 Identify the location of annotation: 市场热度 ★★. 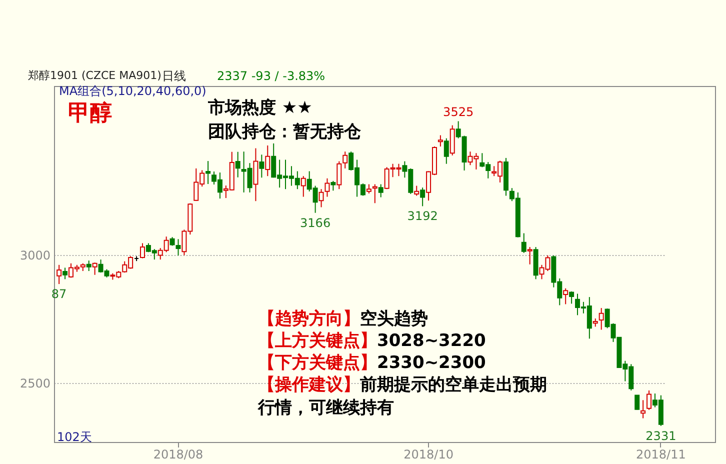
(259, 108).